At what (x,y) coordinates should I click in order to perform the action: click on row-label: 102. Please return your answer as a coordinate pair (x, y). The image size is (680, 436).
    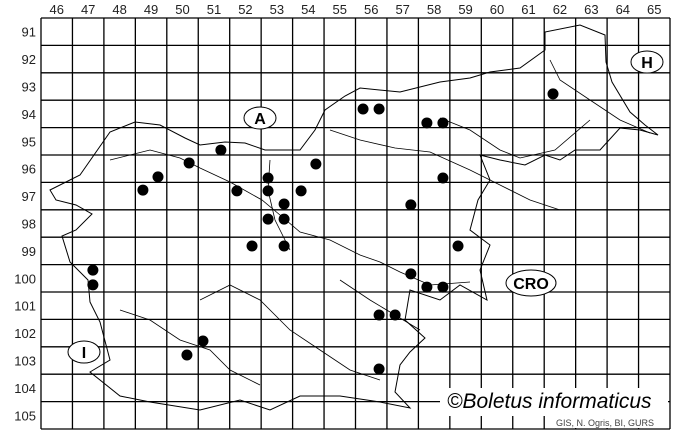
    Looking at the image, I should click on (25, 333).